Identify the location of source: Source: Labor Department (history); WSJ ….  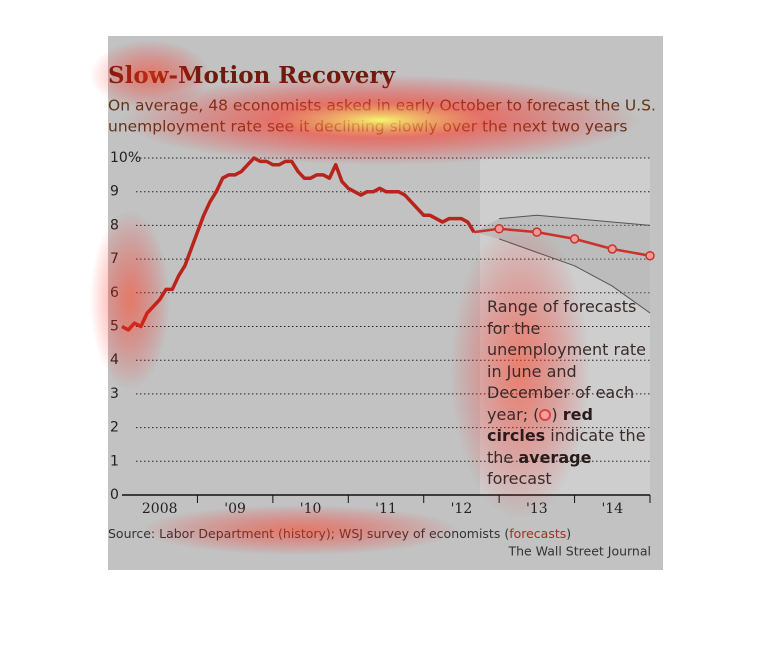
(339, 533).